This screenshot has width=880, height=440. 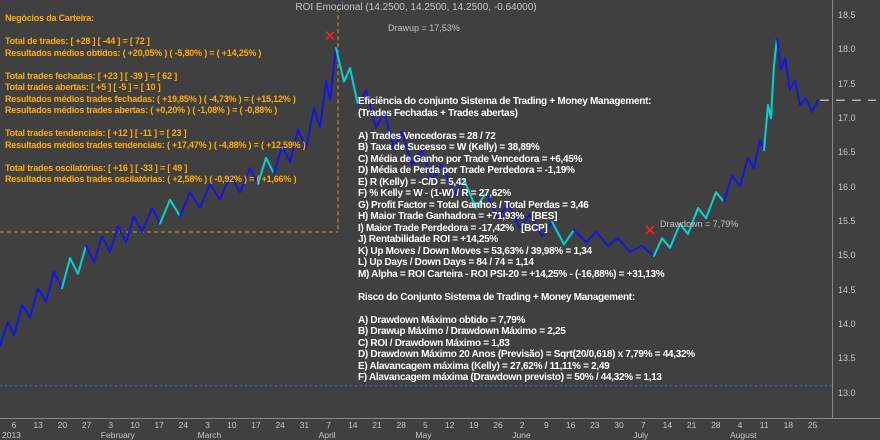 What do you see at coordinates (847, 118) in the screenshot?
I see `price-axis-label: 17.0` at bounding box center [847, 118].